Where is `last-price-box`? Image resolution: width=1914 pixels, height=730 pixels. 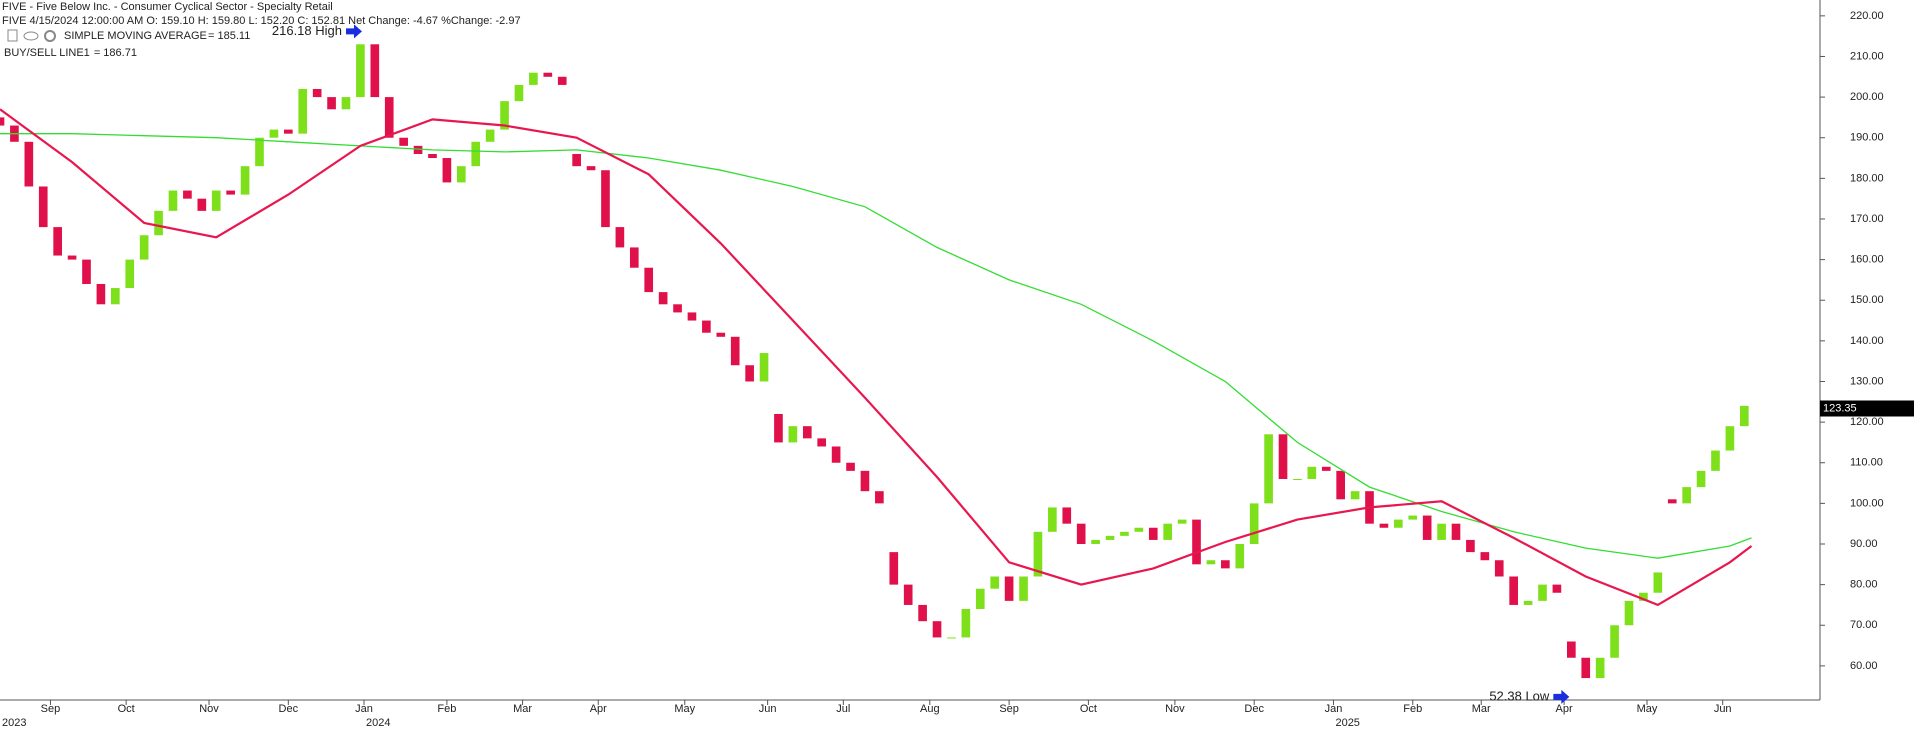
last-price-box is located at coordinates (1867, 408).